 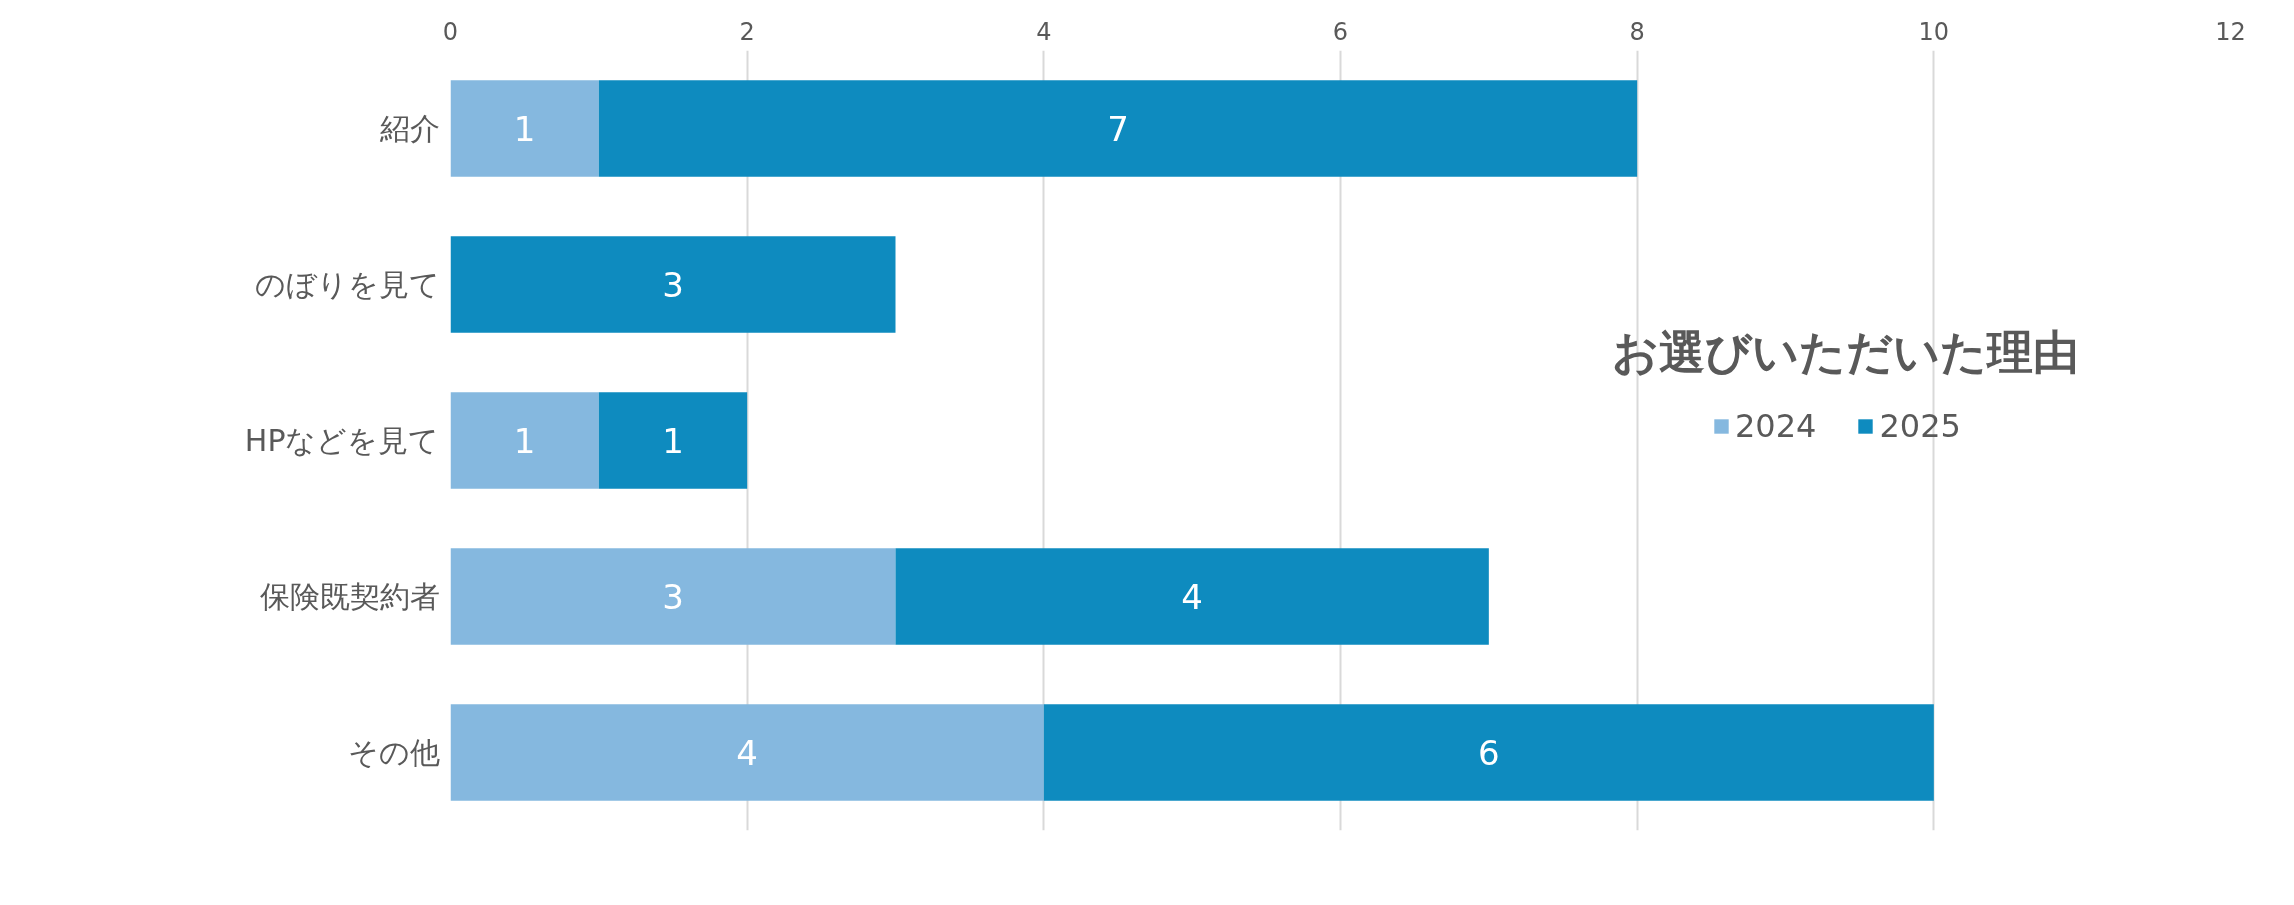 What do you see at coordinates (2230, 31) in the screenshot?
I see `x-tick-label: 12` at bounding box center [2230, 31].